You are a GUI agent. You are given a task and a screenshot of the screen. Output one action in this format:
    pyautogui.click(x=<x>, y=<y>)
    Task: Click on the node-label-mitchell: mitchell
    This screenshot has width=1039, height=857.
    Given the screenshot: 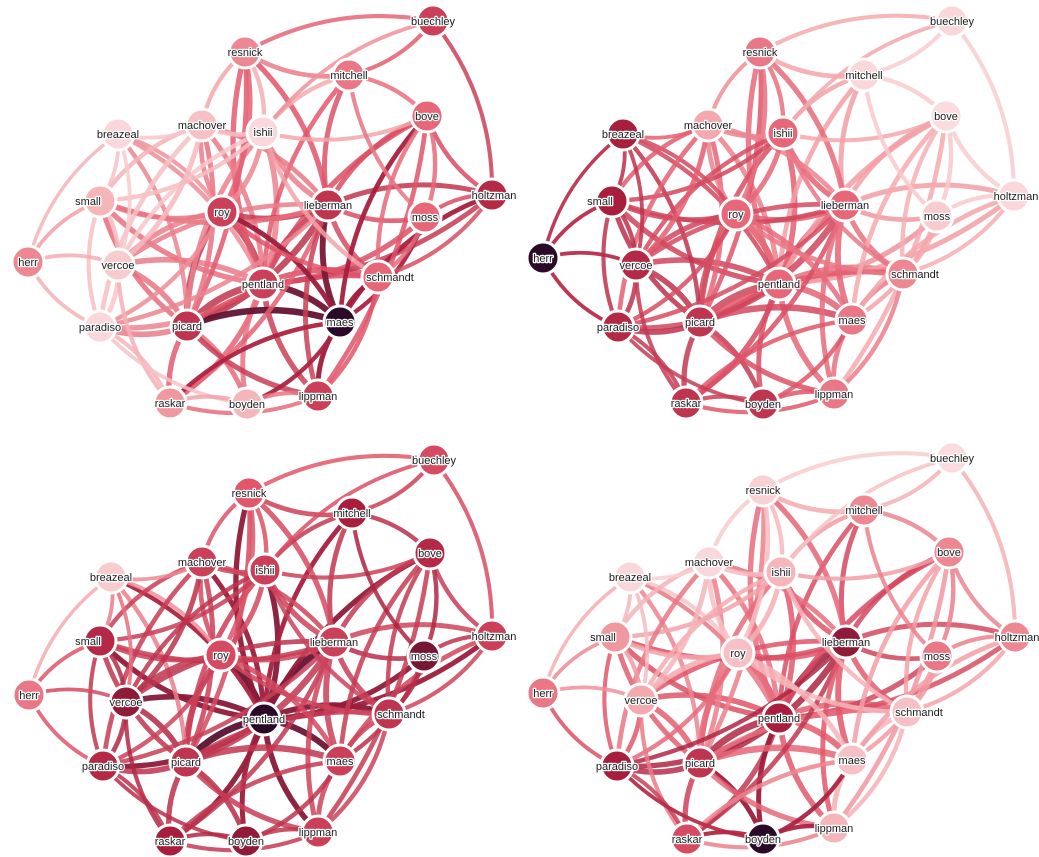 What is the action you would take?
    pyautogui.click(x=863, y=511)
    